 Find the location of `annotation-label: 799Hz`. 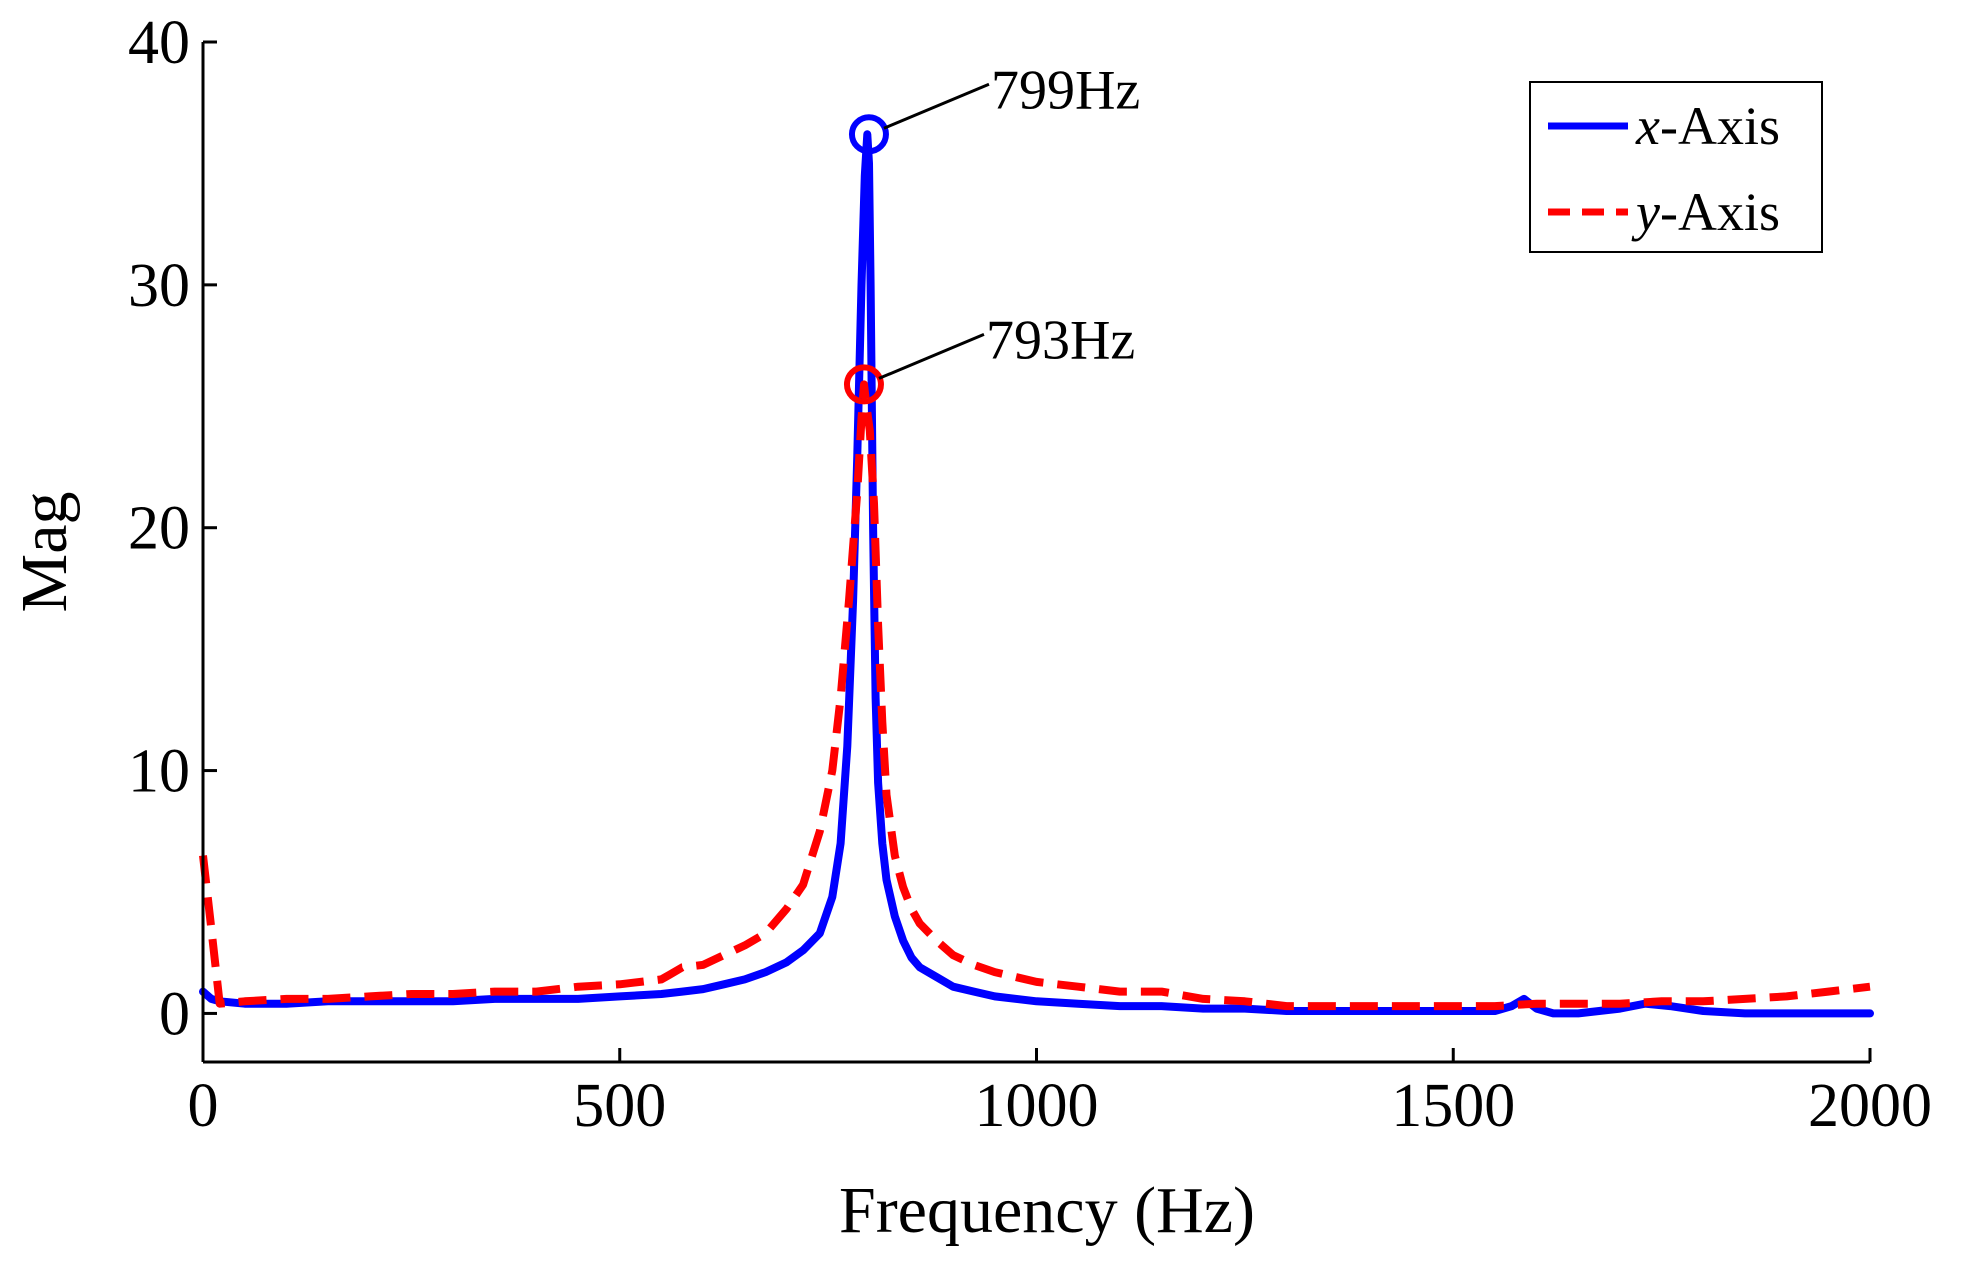

annotation-label: 799Hz is located at coordinates (1065, 90).